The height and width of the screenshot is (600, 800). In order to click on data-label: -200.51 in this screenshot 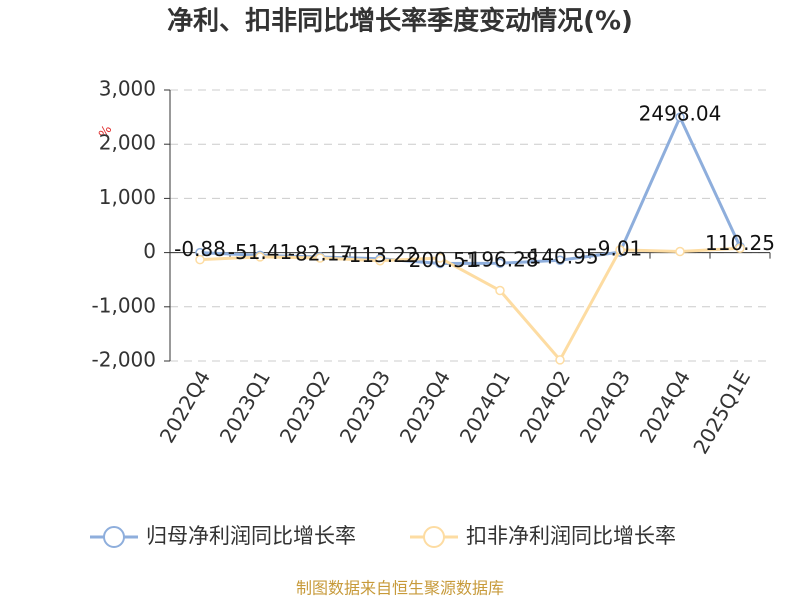, I will do `click(439, 260)`.